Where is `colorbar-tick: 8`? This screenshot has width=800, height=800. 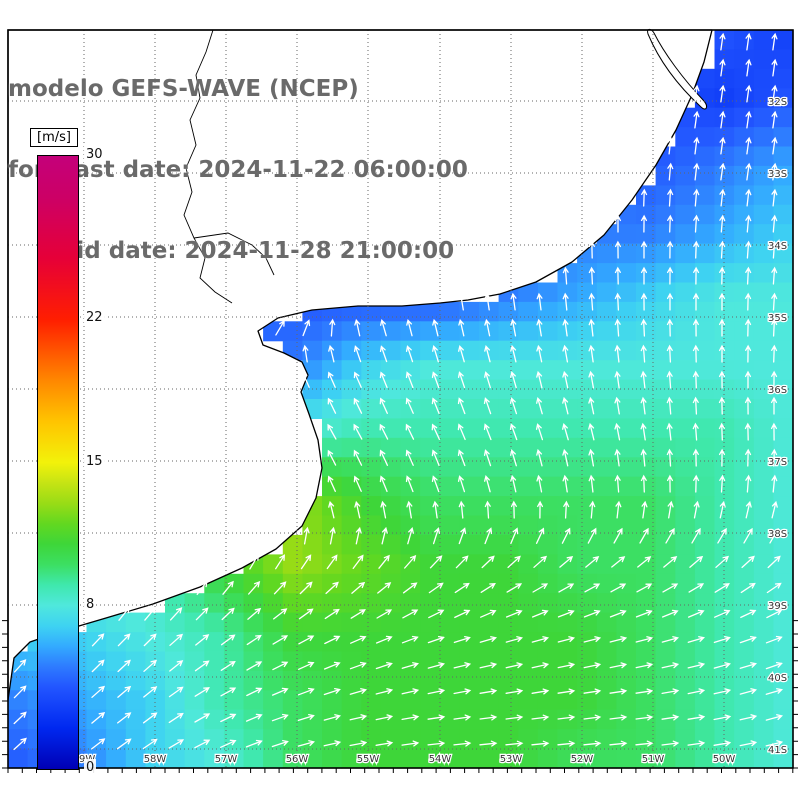 colorbar-tick: 8 is located at coordinates (90, 604).